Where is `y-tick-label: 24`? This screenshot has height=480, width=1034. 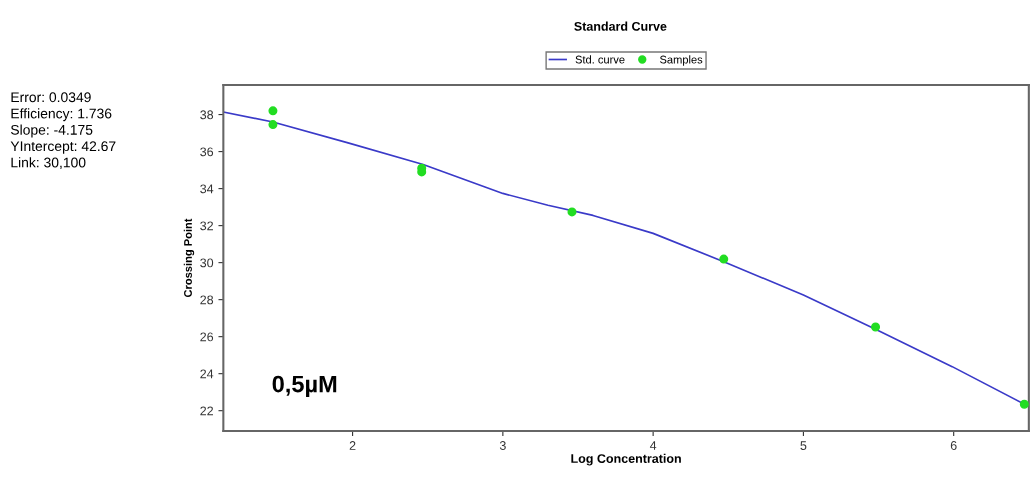 y-tick-label: 24 is located at coordinates (207, 374).